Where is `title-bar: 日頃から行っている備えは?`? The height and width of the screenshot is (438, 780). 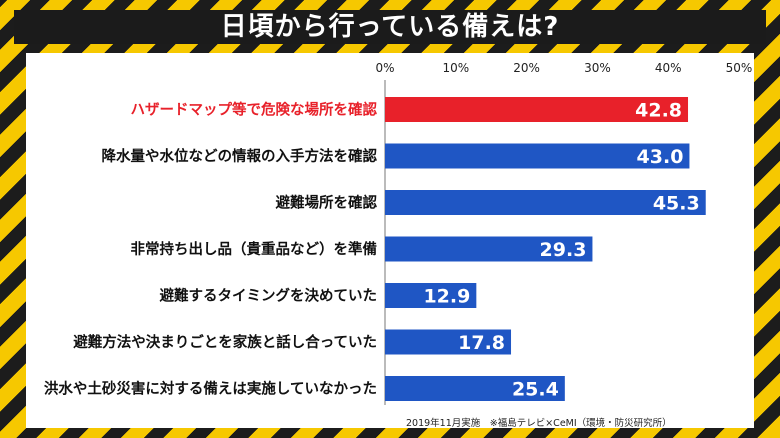 title-bar: 日頃から行っている備えは? is located at coordinates (390, 27).